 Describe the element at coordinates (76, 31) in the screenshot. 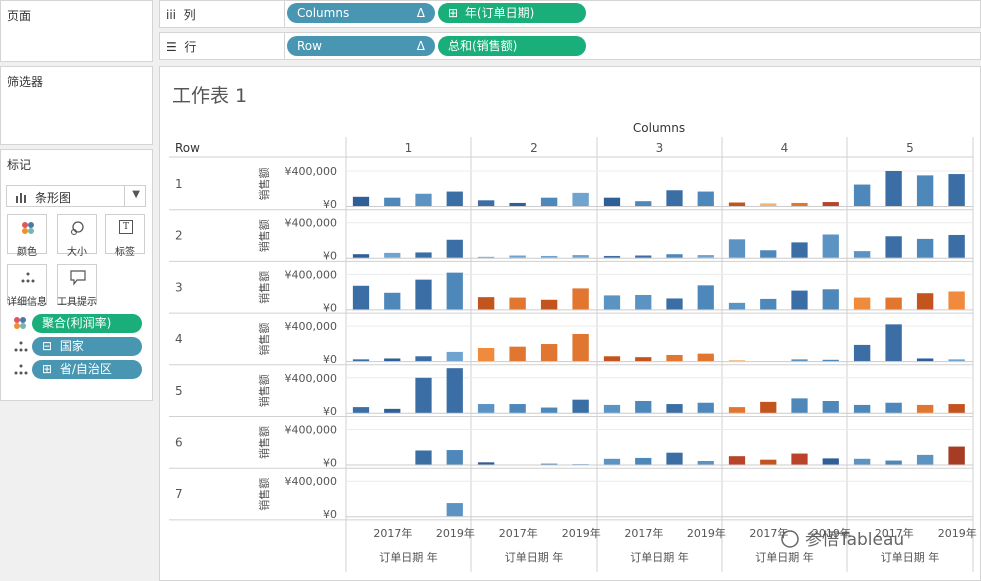

I see `pages-panel: 页面` at that location.